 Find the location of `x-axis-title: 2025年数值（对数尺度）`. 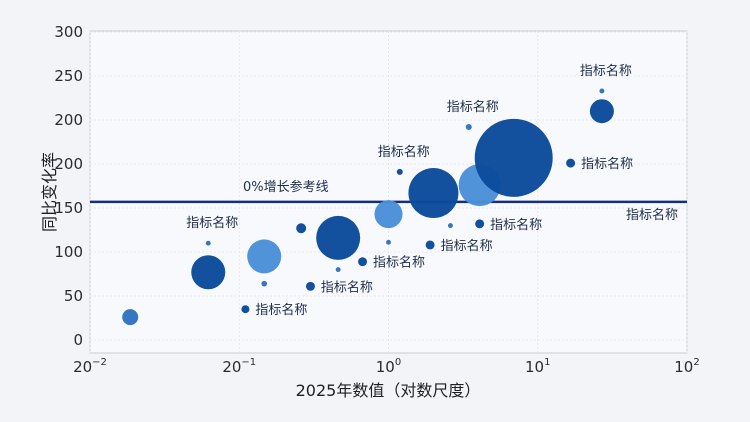

x-axis-title: 2025年数值（对数尺度） is located at coordinates (388, 390).